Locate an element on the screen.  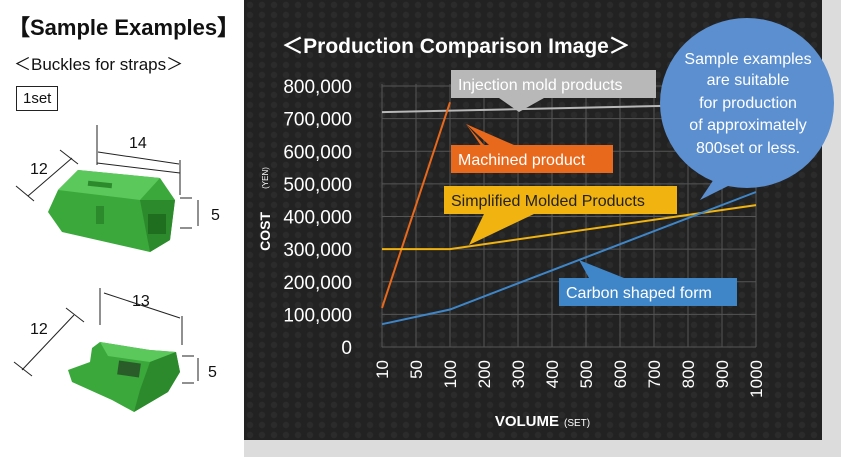
x-axis-ticks: 10 50 100 200 300 400 500 600 700 800 900 1000 is located at coordinates (569, 379).